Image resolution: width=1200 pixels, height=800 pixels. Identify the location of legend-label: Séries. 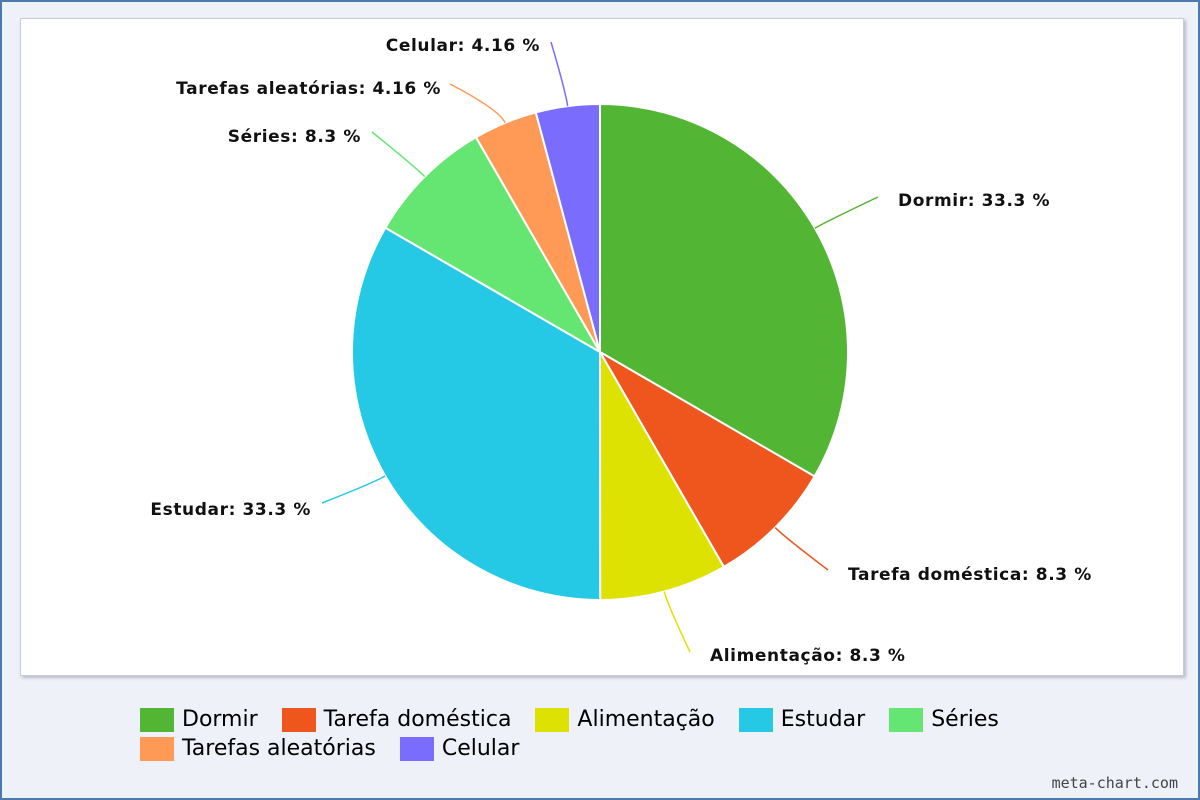
(965, 719).